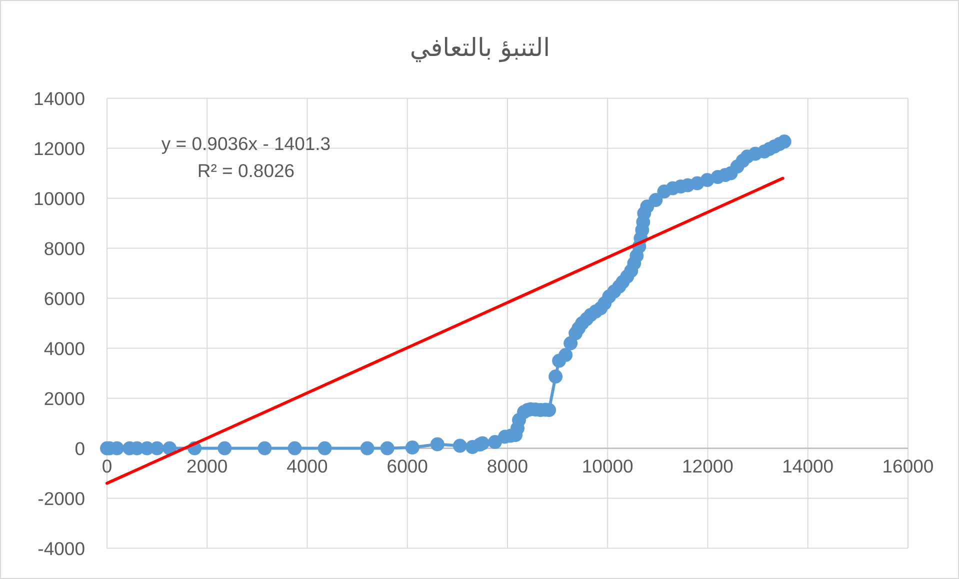 The image size is (959, 579). I want to click on annotation: R² = 0.8026, so click(246, 170).